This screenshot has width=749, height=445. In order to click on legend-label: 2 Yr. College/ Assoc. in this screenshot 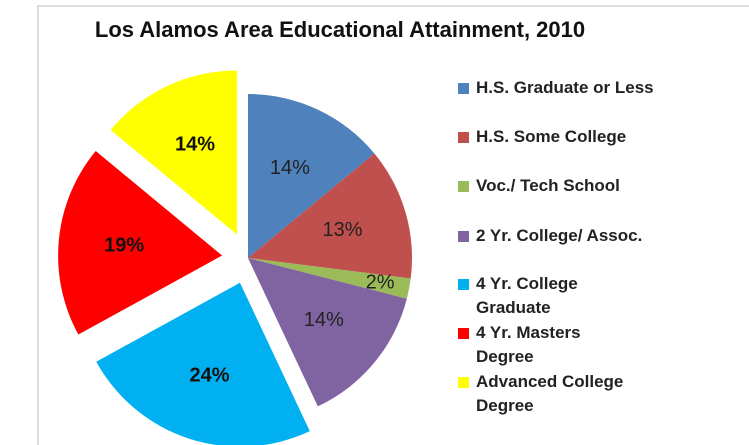, I will do `click(559, 235)`.